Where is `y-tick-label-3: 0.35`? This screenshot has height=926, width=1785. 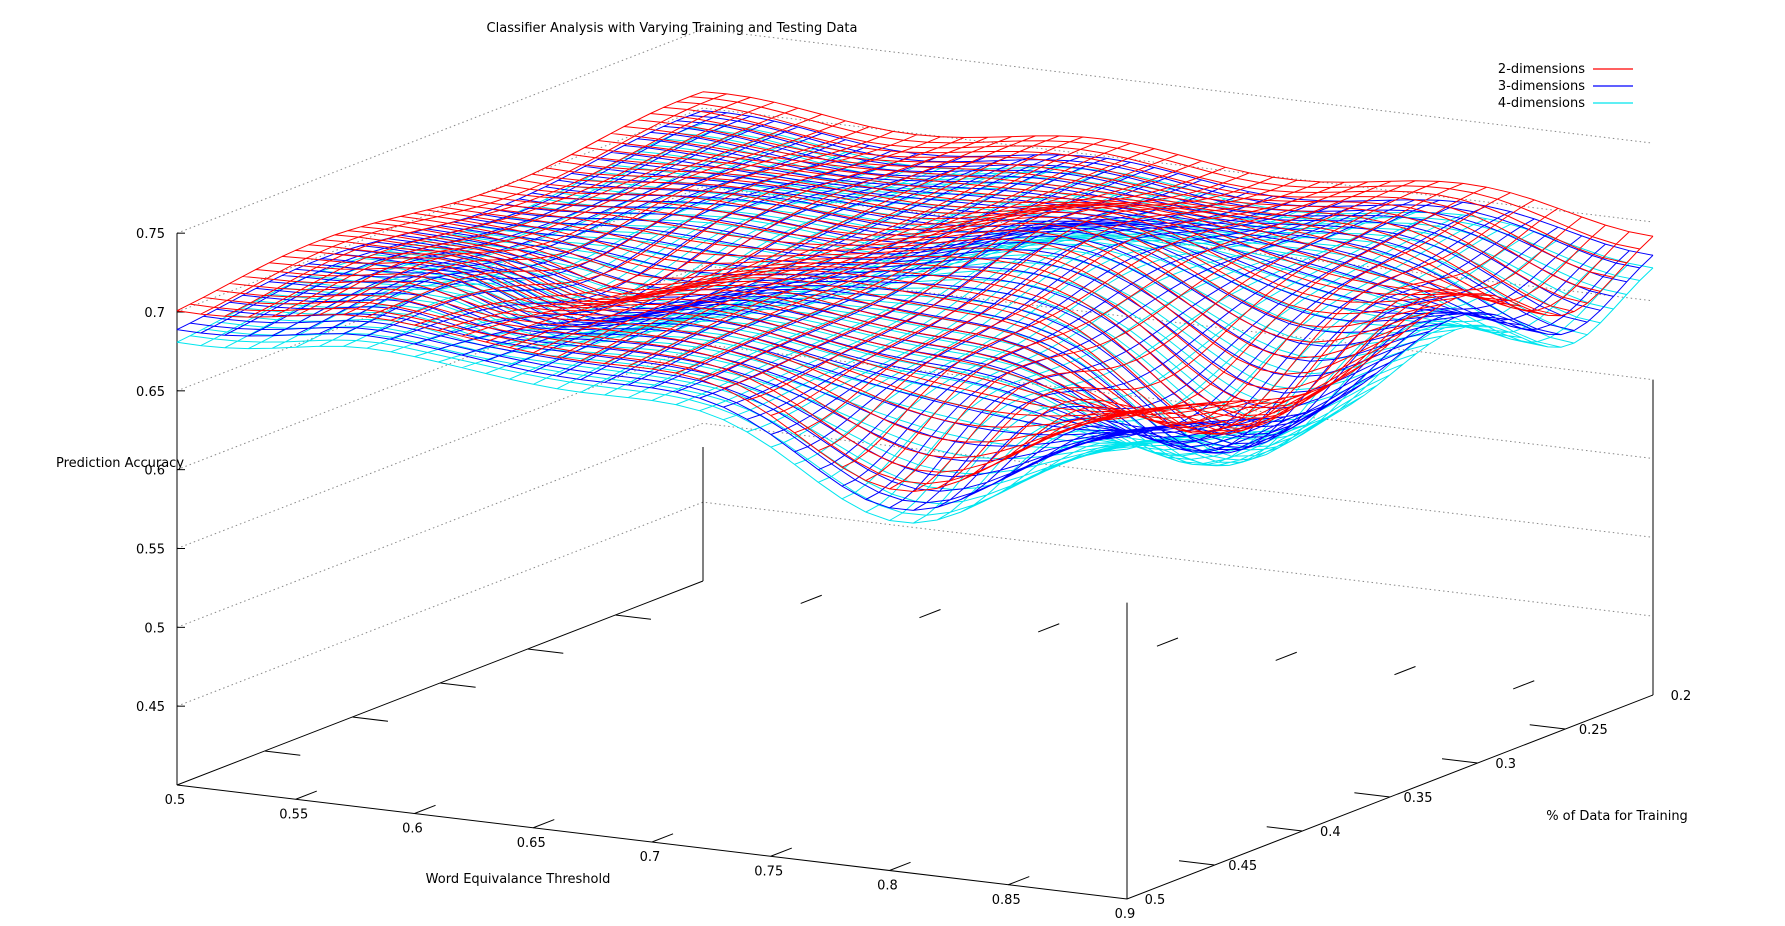 y-tick-label-3: 0.35 is located at coordinates (1418, 798).